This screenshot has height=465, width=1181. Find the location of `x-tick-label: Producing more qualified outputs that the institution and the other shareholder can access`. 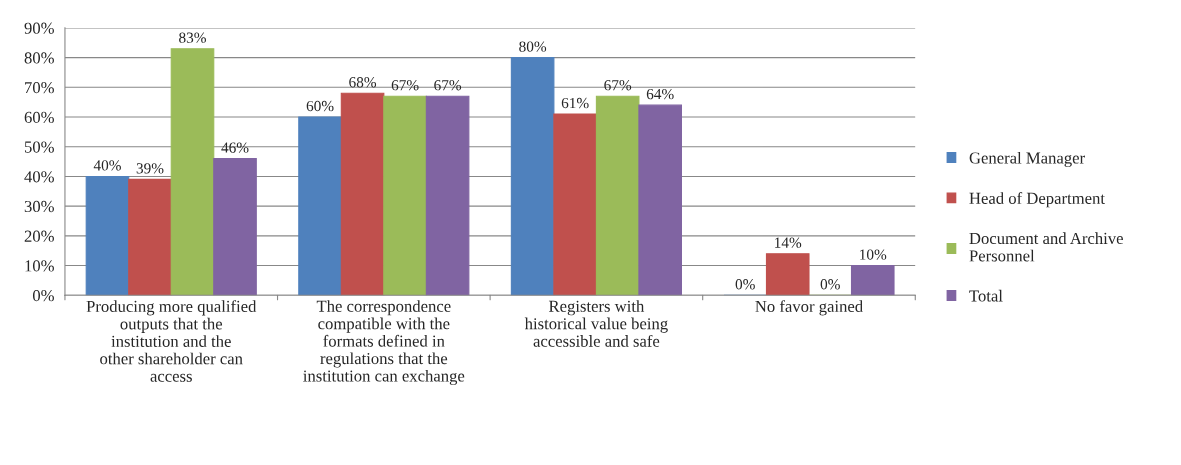

x-tick-label: Producing more qualified outputs that the institution and the other shareholder can access is located at coordinates (171, 341).